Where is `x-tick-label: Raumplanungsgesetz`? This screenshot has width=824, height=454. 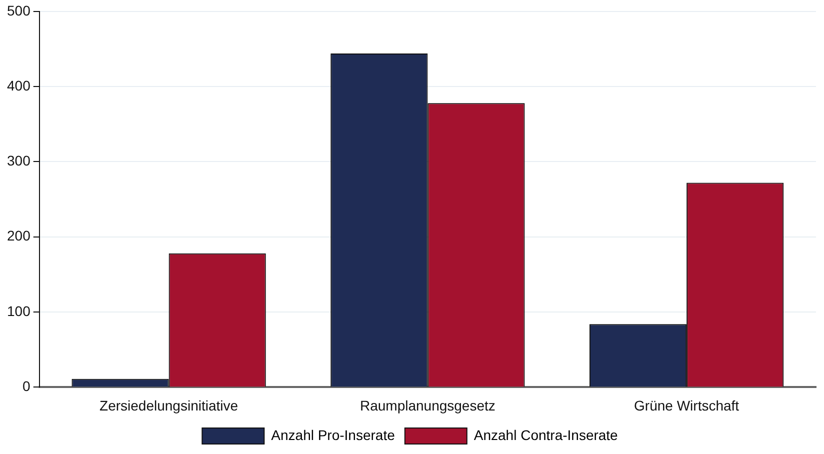
x-tick-label: Raumplanungsgesetz is located at coordinates (428, 405).